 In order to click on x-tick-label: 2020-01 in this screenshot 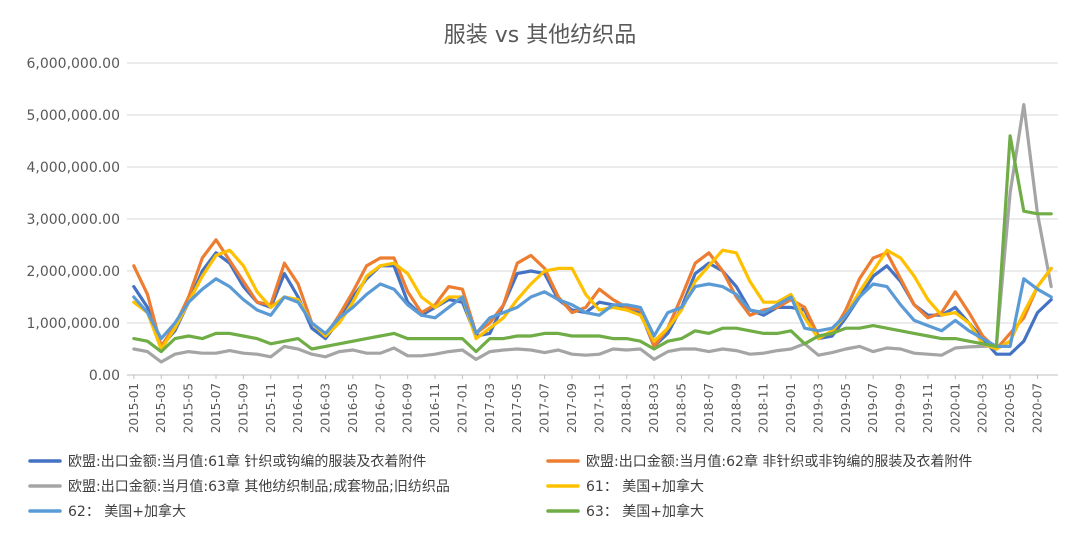, I will do `click(955, 408)`.